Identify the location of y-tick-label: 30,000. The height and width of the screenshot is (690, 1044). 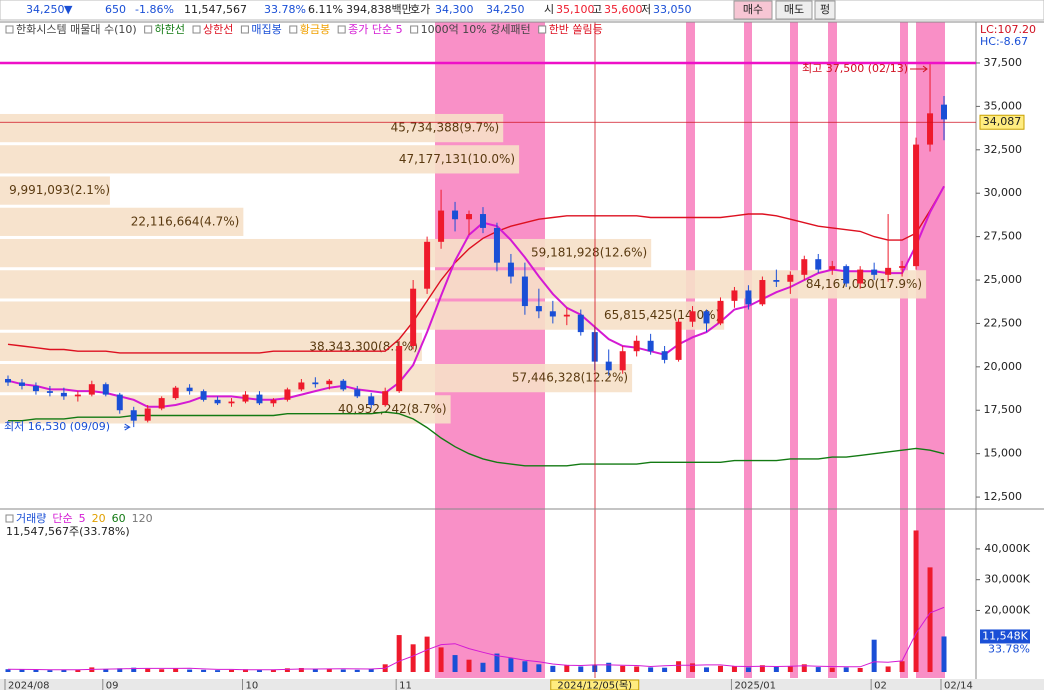
(1003, 192).